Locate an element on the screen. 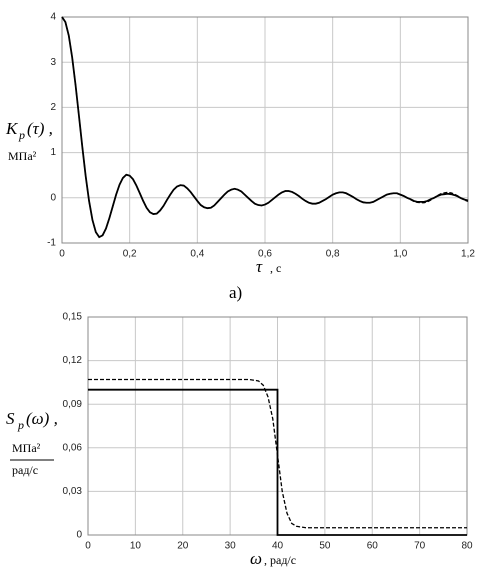 Image resolution: width=485 pixels, height=573 pixels. y-tick-label: 1 is located at coordinates (53, 152).